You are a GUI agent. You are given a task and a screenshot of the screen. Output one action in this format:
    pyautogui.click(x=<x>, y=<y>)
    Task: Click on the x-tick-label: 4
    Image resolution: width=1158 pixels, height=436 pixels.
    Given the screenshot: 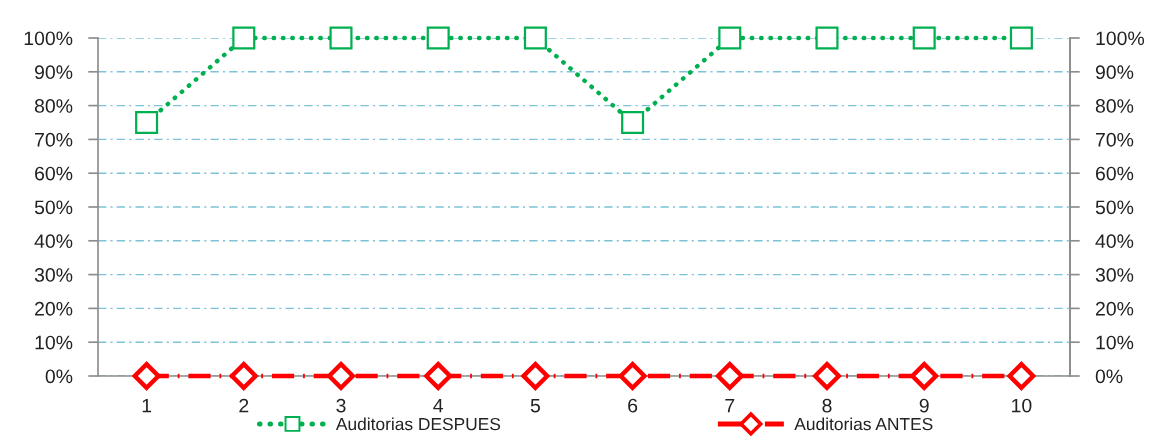 What is the action you would take?
    pyautogui.click(x=438, y=405)
    